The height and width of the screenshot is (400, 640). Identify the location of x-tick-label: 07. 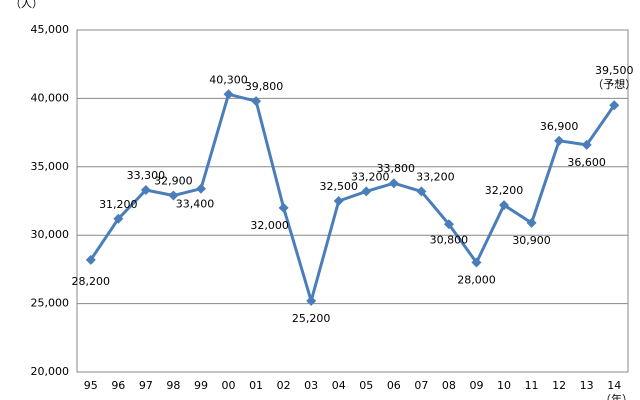
(421, 385).